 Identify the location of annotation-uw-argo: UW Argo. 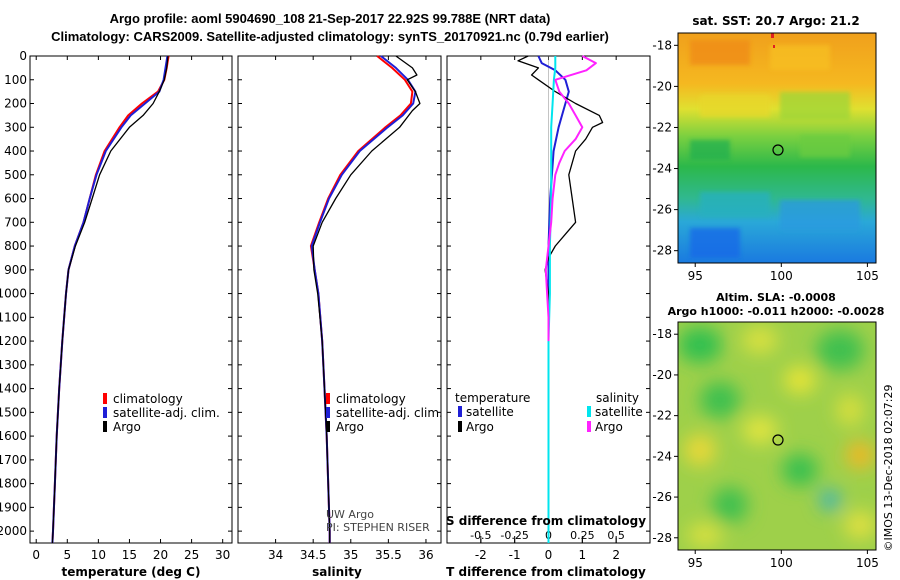
(350, 514).